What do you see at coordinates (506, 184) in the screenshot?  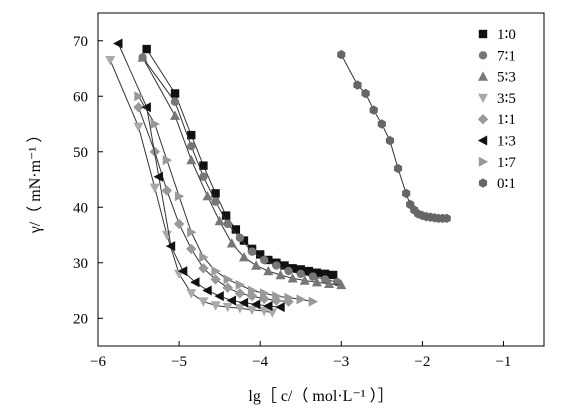 I see `legend-label: 0∶1` at bounding box center [506, 184].